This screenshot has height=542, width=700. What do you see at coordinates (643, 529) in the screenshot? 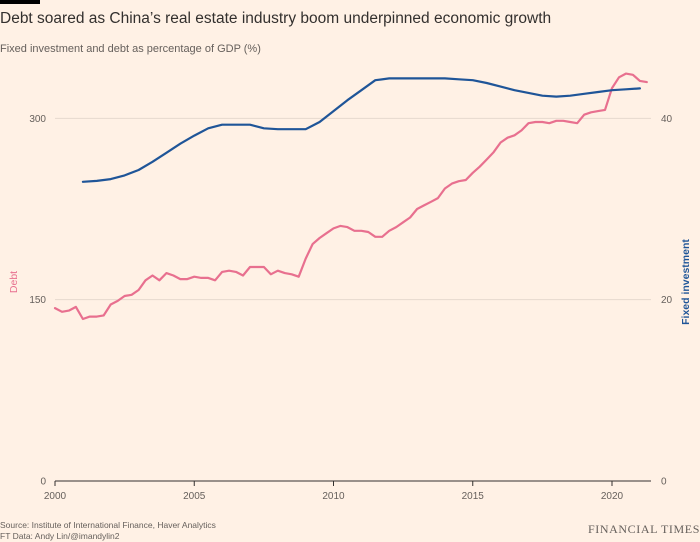
I see `ft-logo: FINANCIAL TIMES` at bounding box center [643, 529].